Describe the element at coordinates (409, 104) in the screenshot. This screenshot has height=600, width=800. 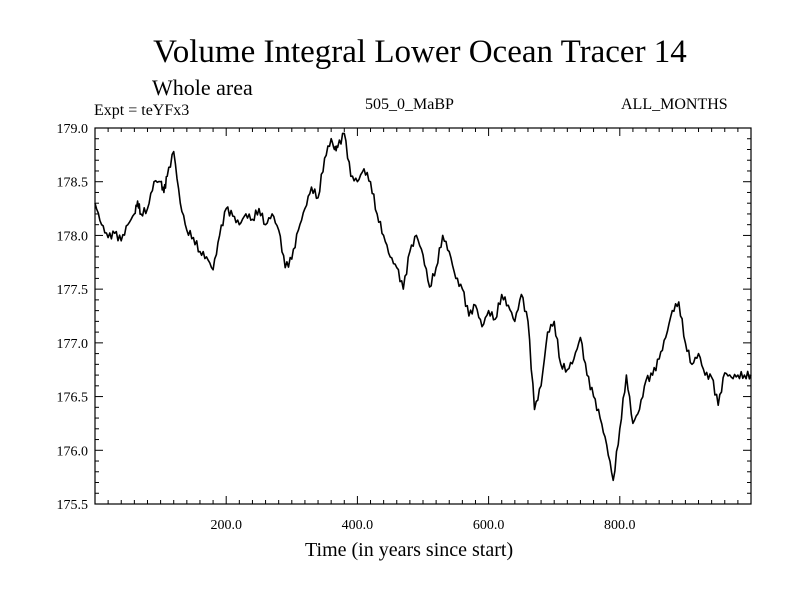
I see `period-label: 505_0_MaBP` at that location.